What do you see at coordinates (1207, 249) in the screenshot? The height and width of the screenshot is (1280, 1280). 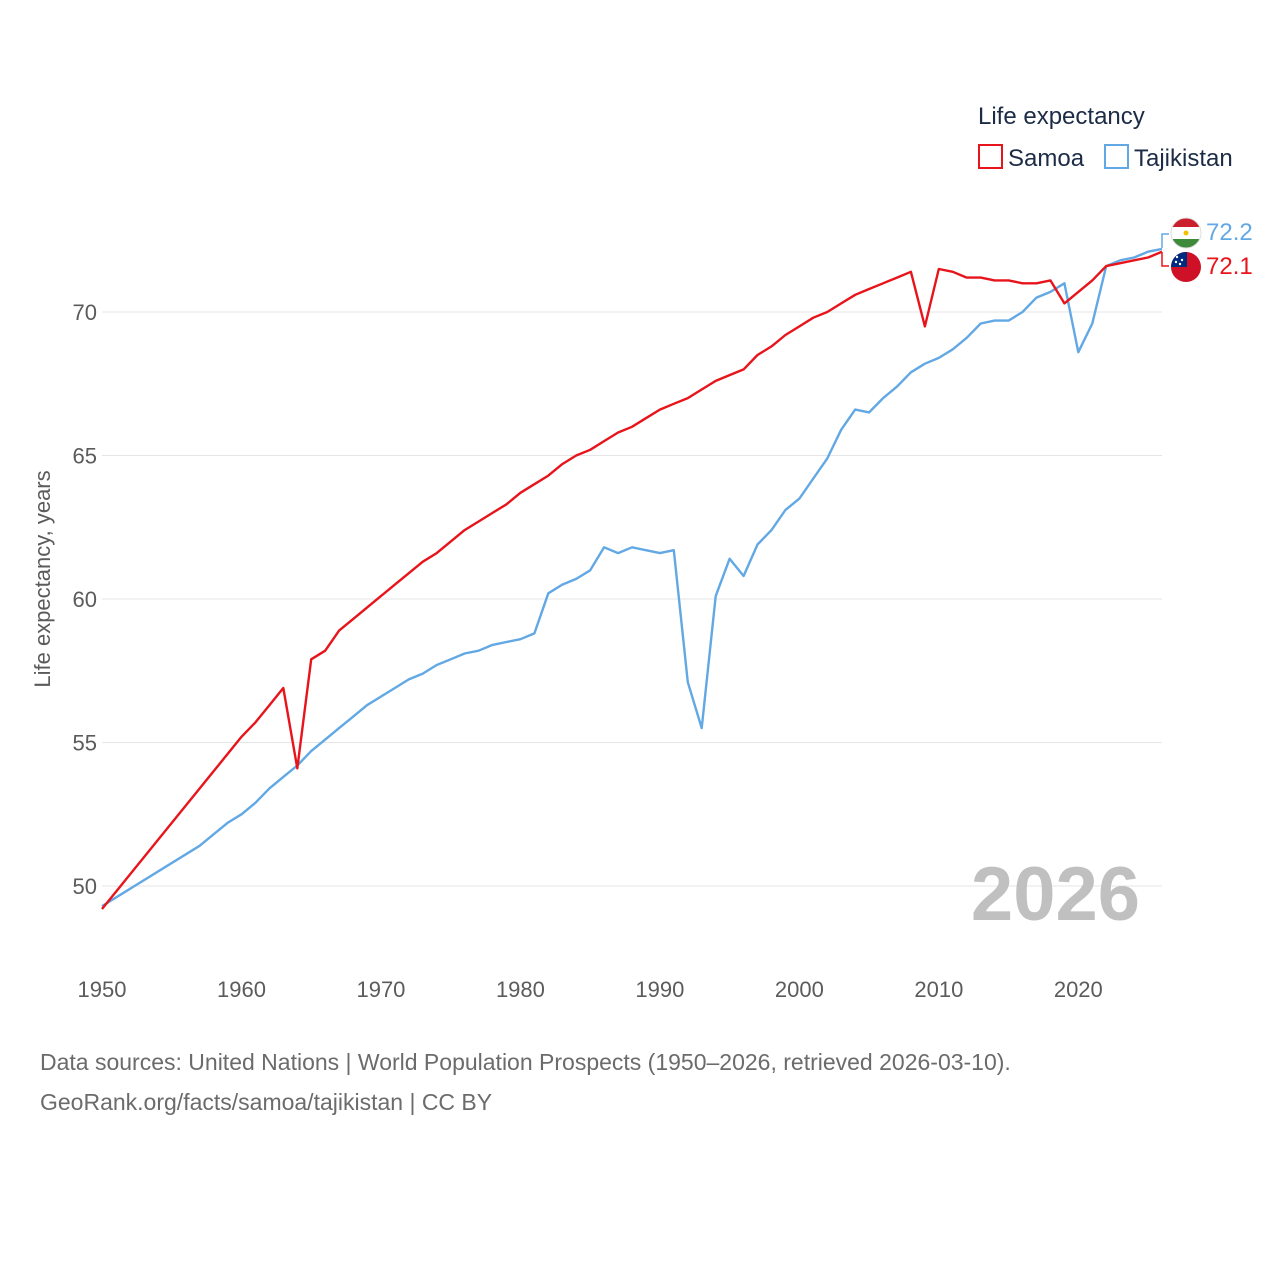 I see `end-labels: 72.2 72.1` at bounding box center [1207, 249].